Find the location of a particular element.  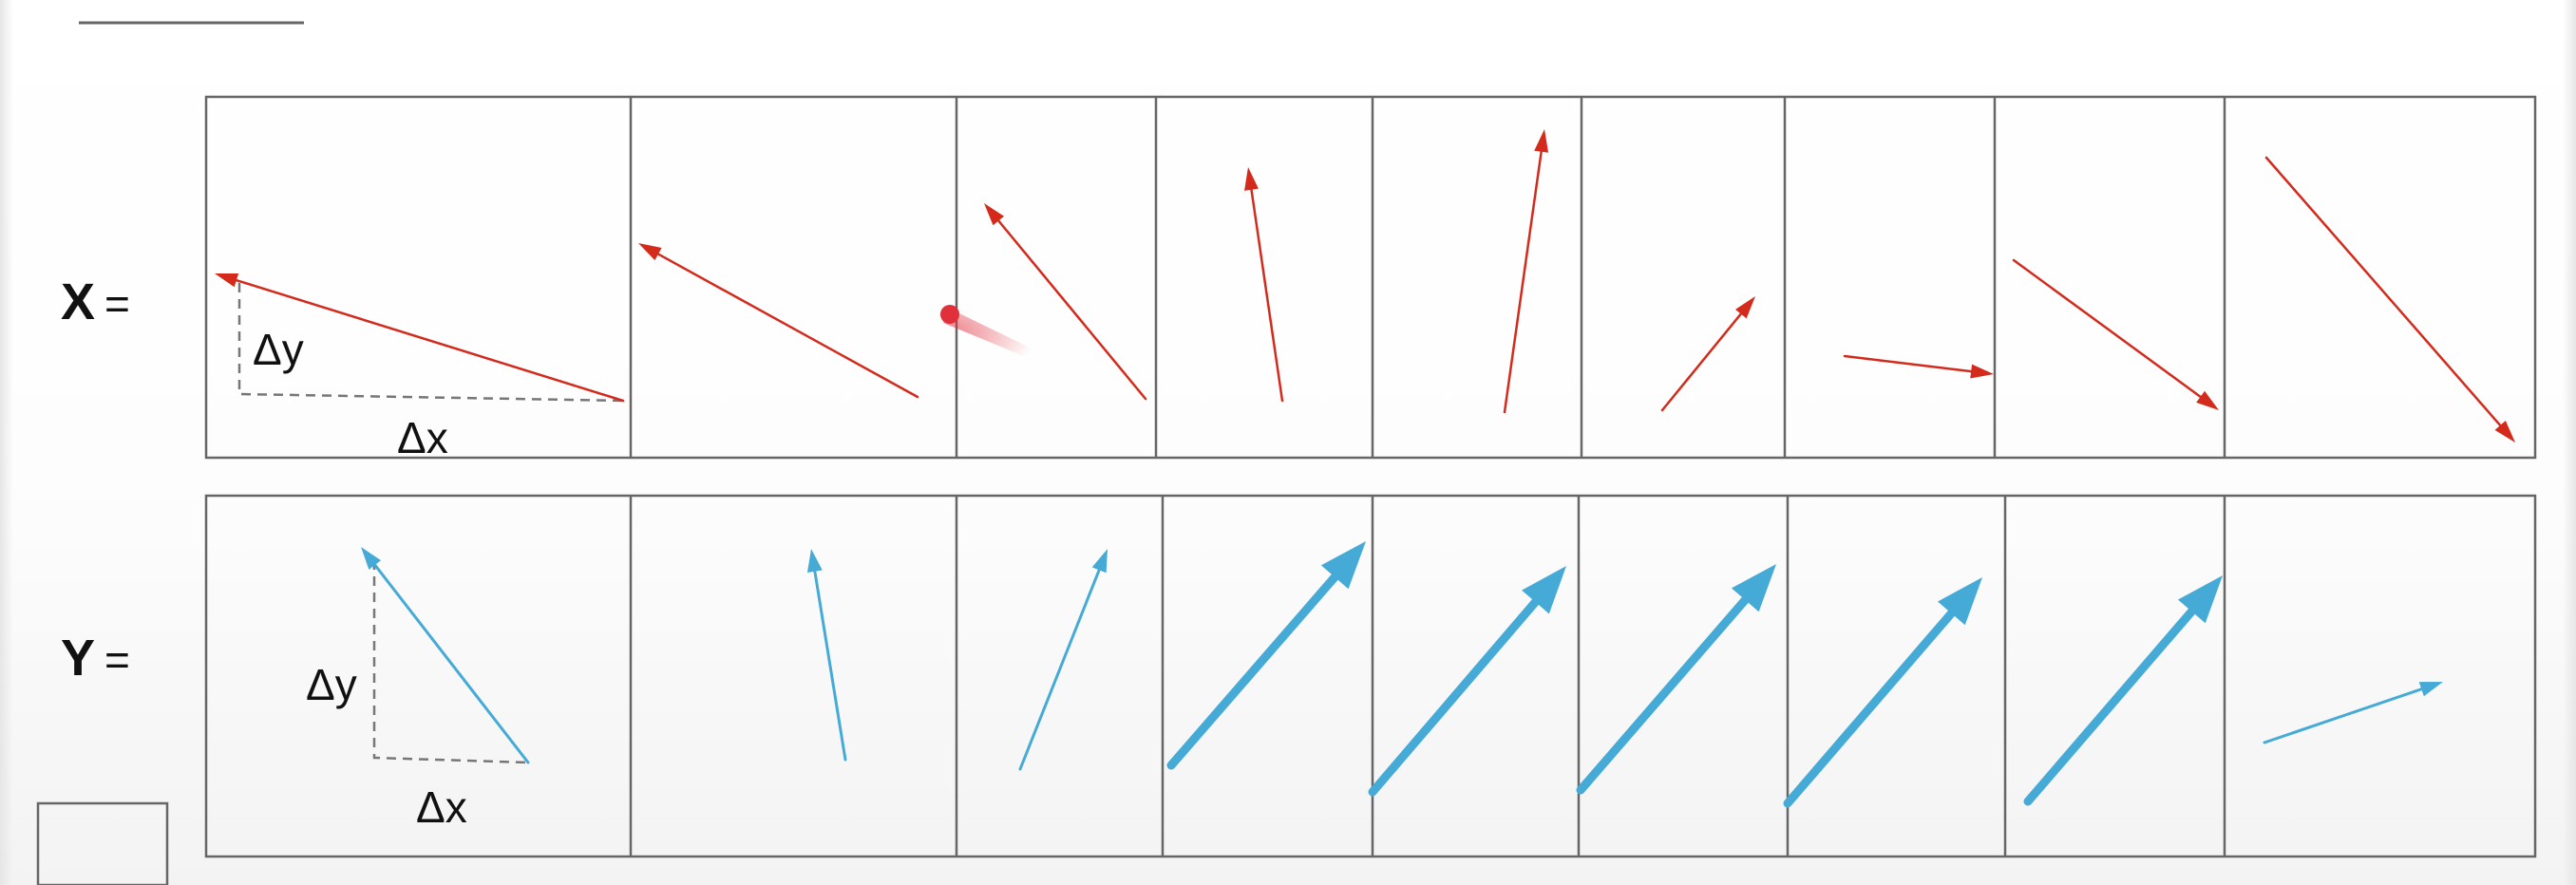

row-y-equals: = is located at coordinates (117, 660).